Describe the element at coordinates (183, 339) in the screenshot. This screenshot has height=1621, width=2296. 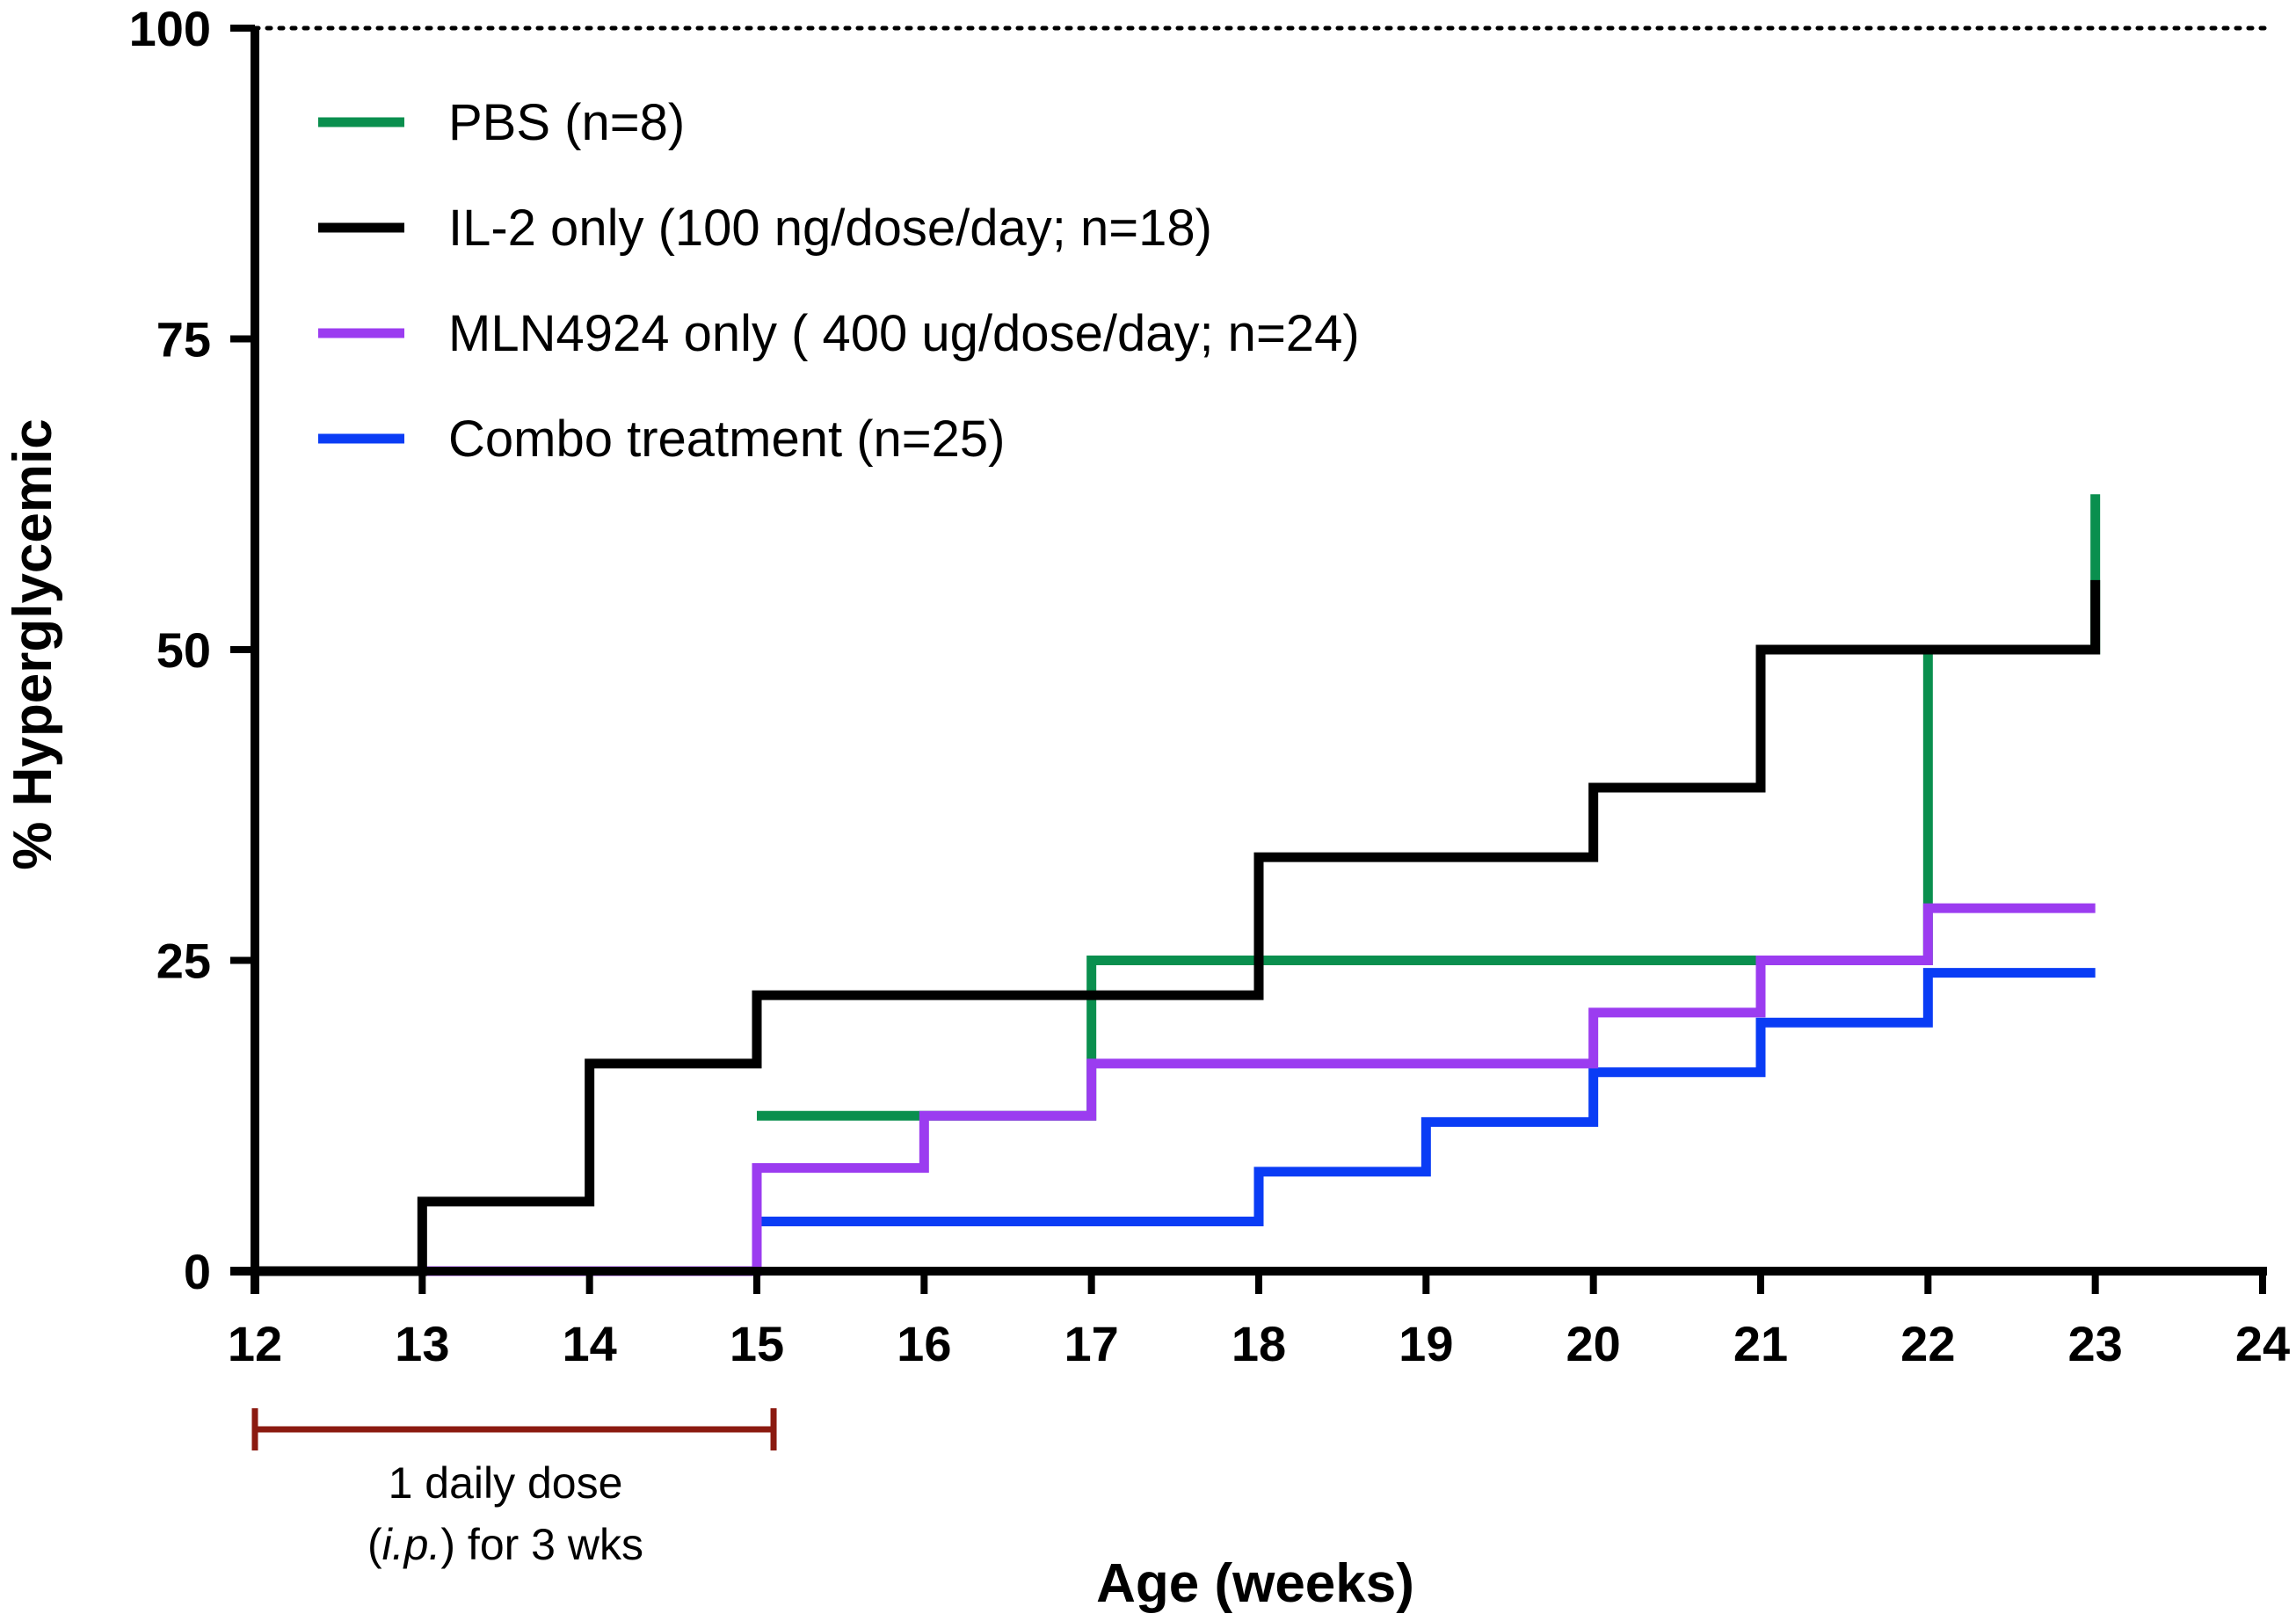
I see `y-tick-label: 75` at that location.